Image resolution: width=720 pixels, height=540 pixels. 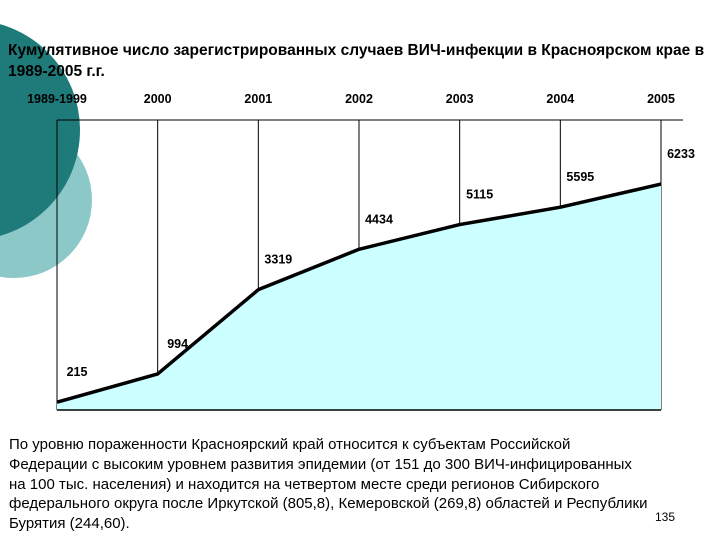 What do you see at coordinates (681, 154) in the screenshot?
I see `data-label-6: 6233` at bounding box center [681, 154].